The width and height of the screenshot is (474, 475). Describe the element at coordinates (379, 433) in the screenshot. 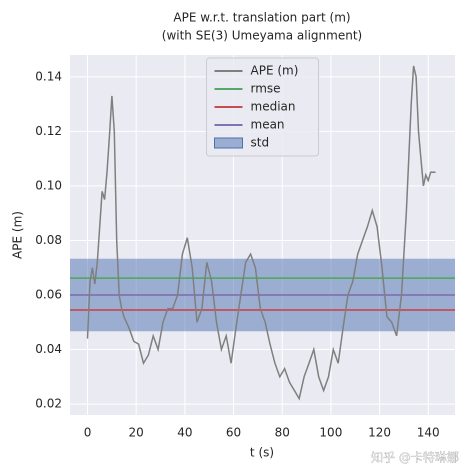

I see `x-tick-label: 120` at that location.